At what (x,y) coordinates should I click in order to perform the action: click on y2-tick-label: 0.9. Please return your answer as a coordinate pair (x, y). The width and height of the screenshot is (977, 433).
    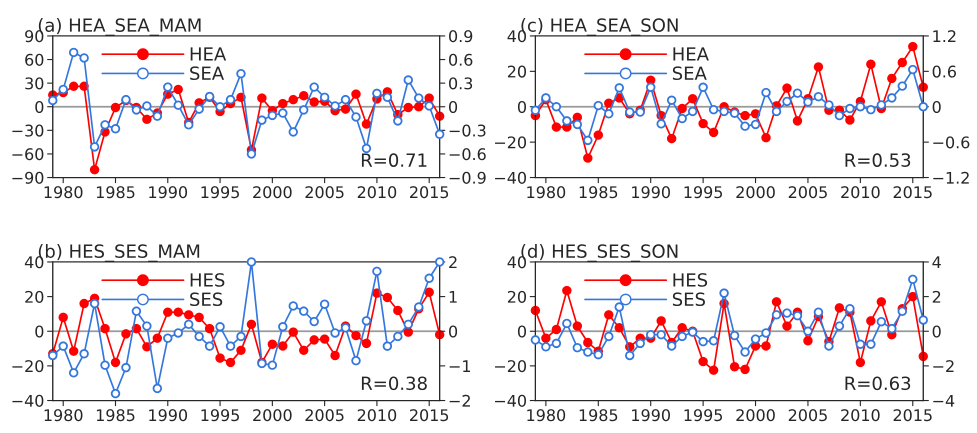
    Looking at the image, I should click on (460, 36).